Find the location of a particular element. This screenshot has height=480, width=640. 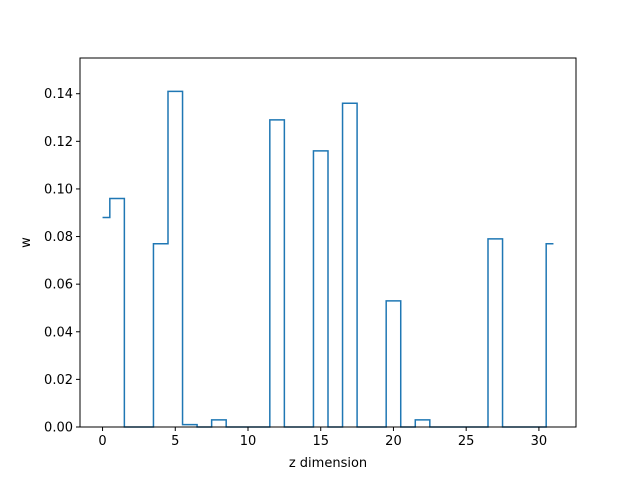

x-tick-label: 0 is located at coordinates (102, 441).